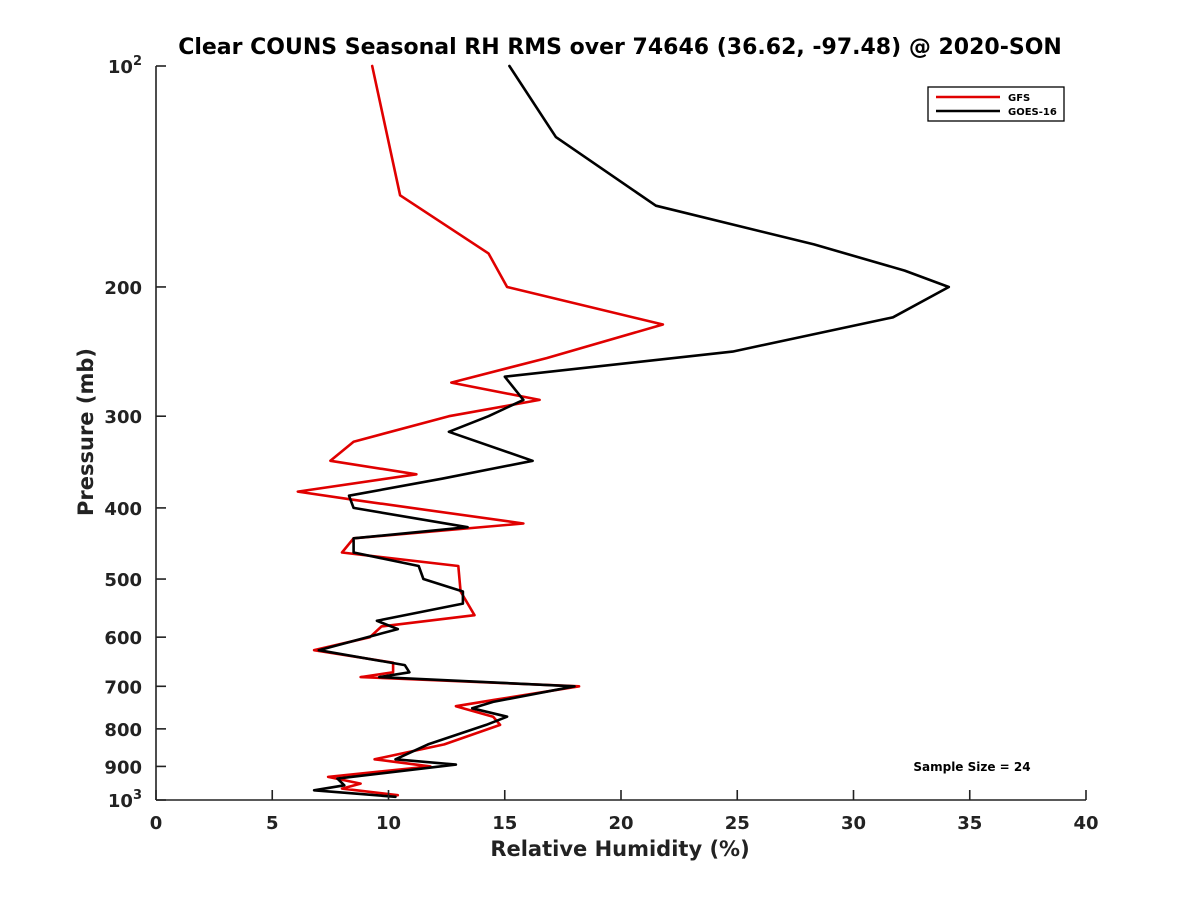 Image resolution: width=1200 pixels, height=900 pixels. What do you see at coordinates (123, 730) in the screenshot?
I see `y-tick-label: 800` at bounding box center [123, 730].